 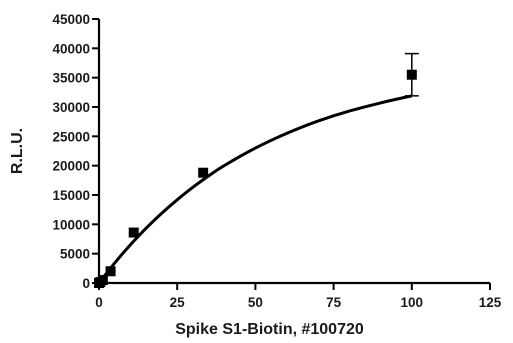 I want to click on y-tick-label: 15000, so click(x=71, y=195).